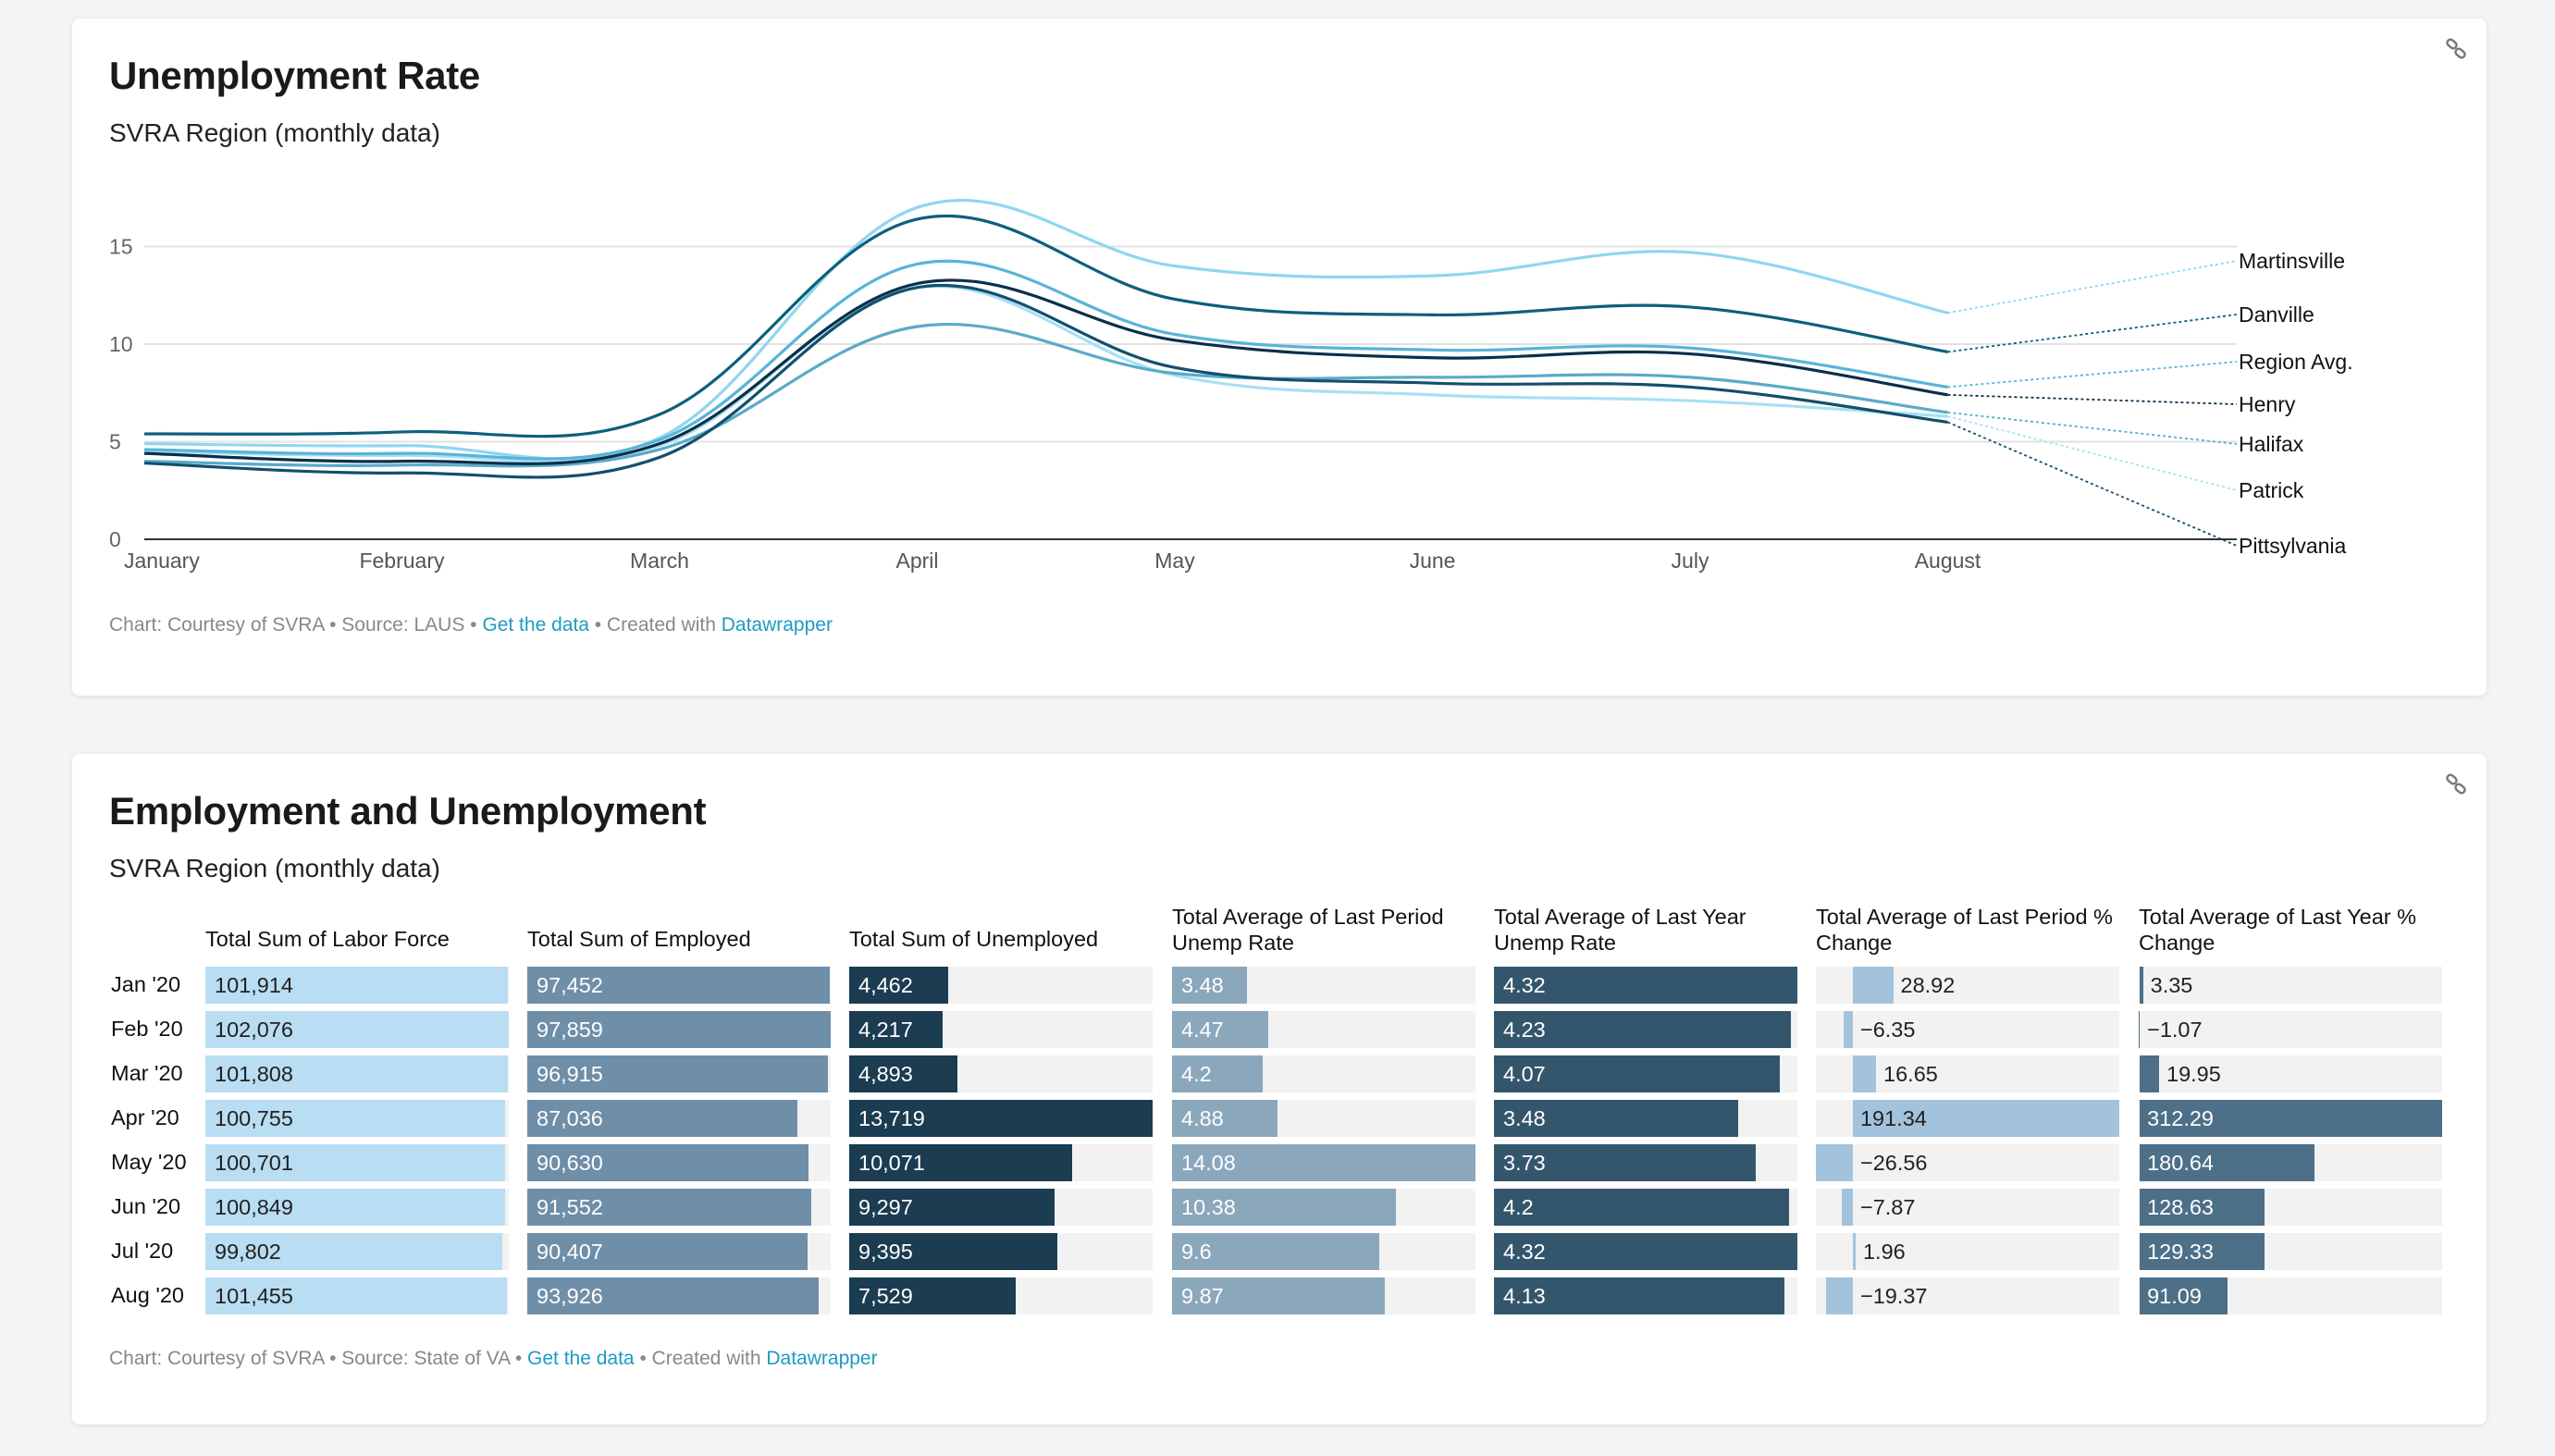 The height and width of the screenshot is (1456, 2555). I want to click on table-value: 101,914, so click(254, 985).